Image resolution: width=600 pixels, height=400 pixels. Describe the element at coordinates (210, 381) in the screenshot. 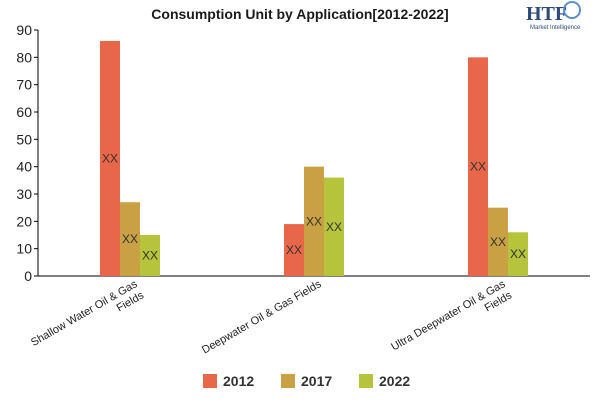

I see `legend-swatch-2012` at that location.